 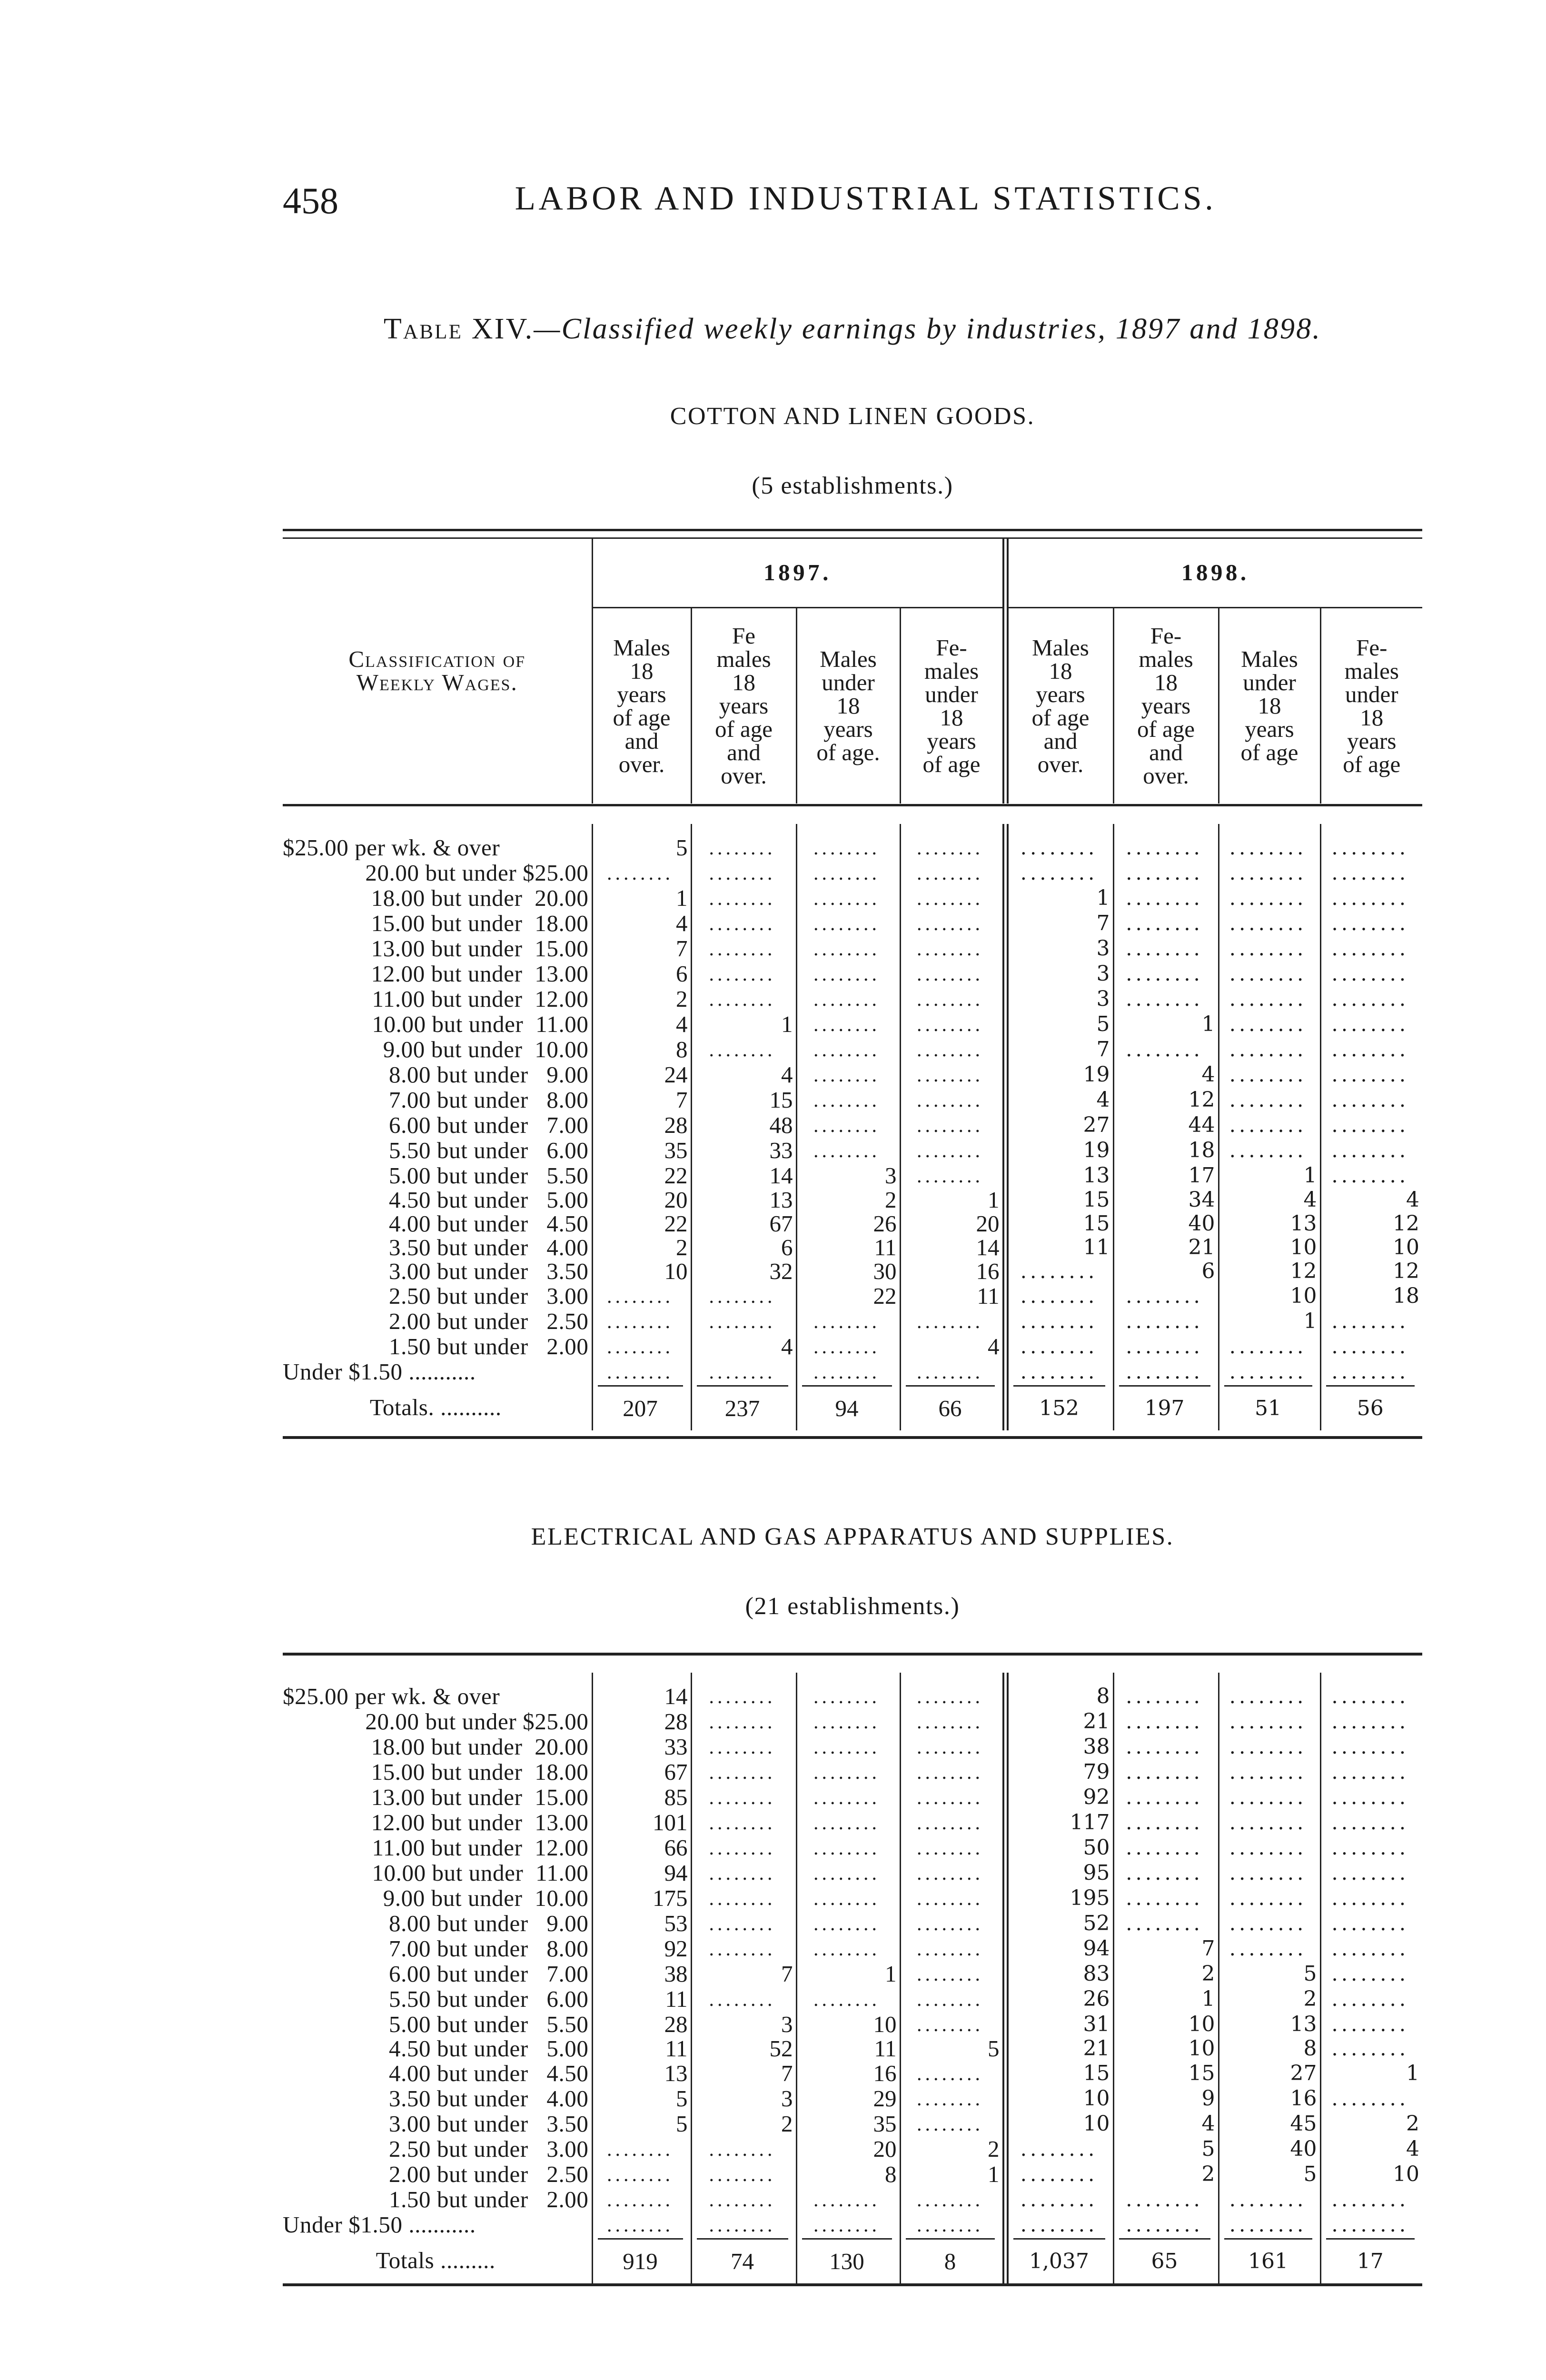 What do you see at coordinates (642, 1074) in the screenshot?
I see `value-cell: 24` at bounding box center [642, 1074].